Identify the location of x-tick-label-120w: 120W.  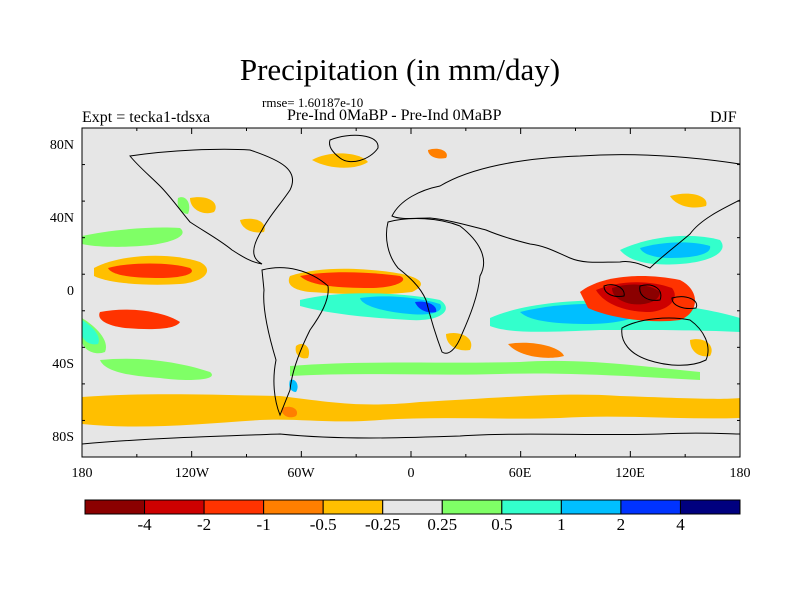
(192, 473).